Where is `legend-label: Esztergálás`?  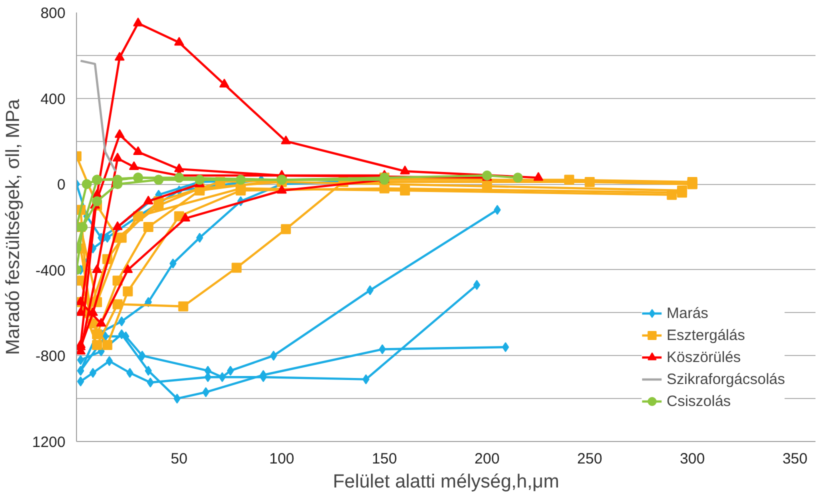
legend-label: Esztergálás is located at coordinates (705, 335).